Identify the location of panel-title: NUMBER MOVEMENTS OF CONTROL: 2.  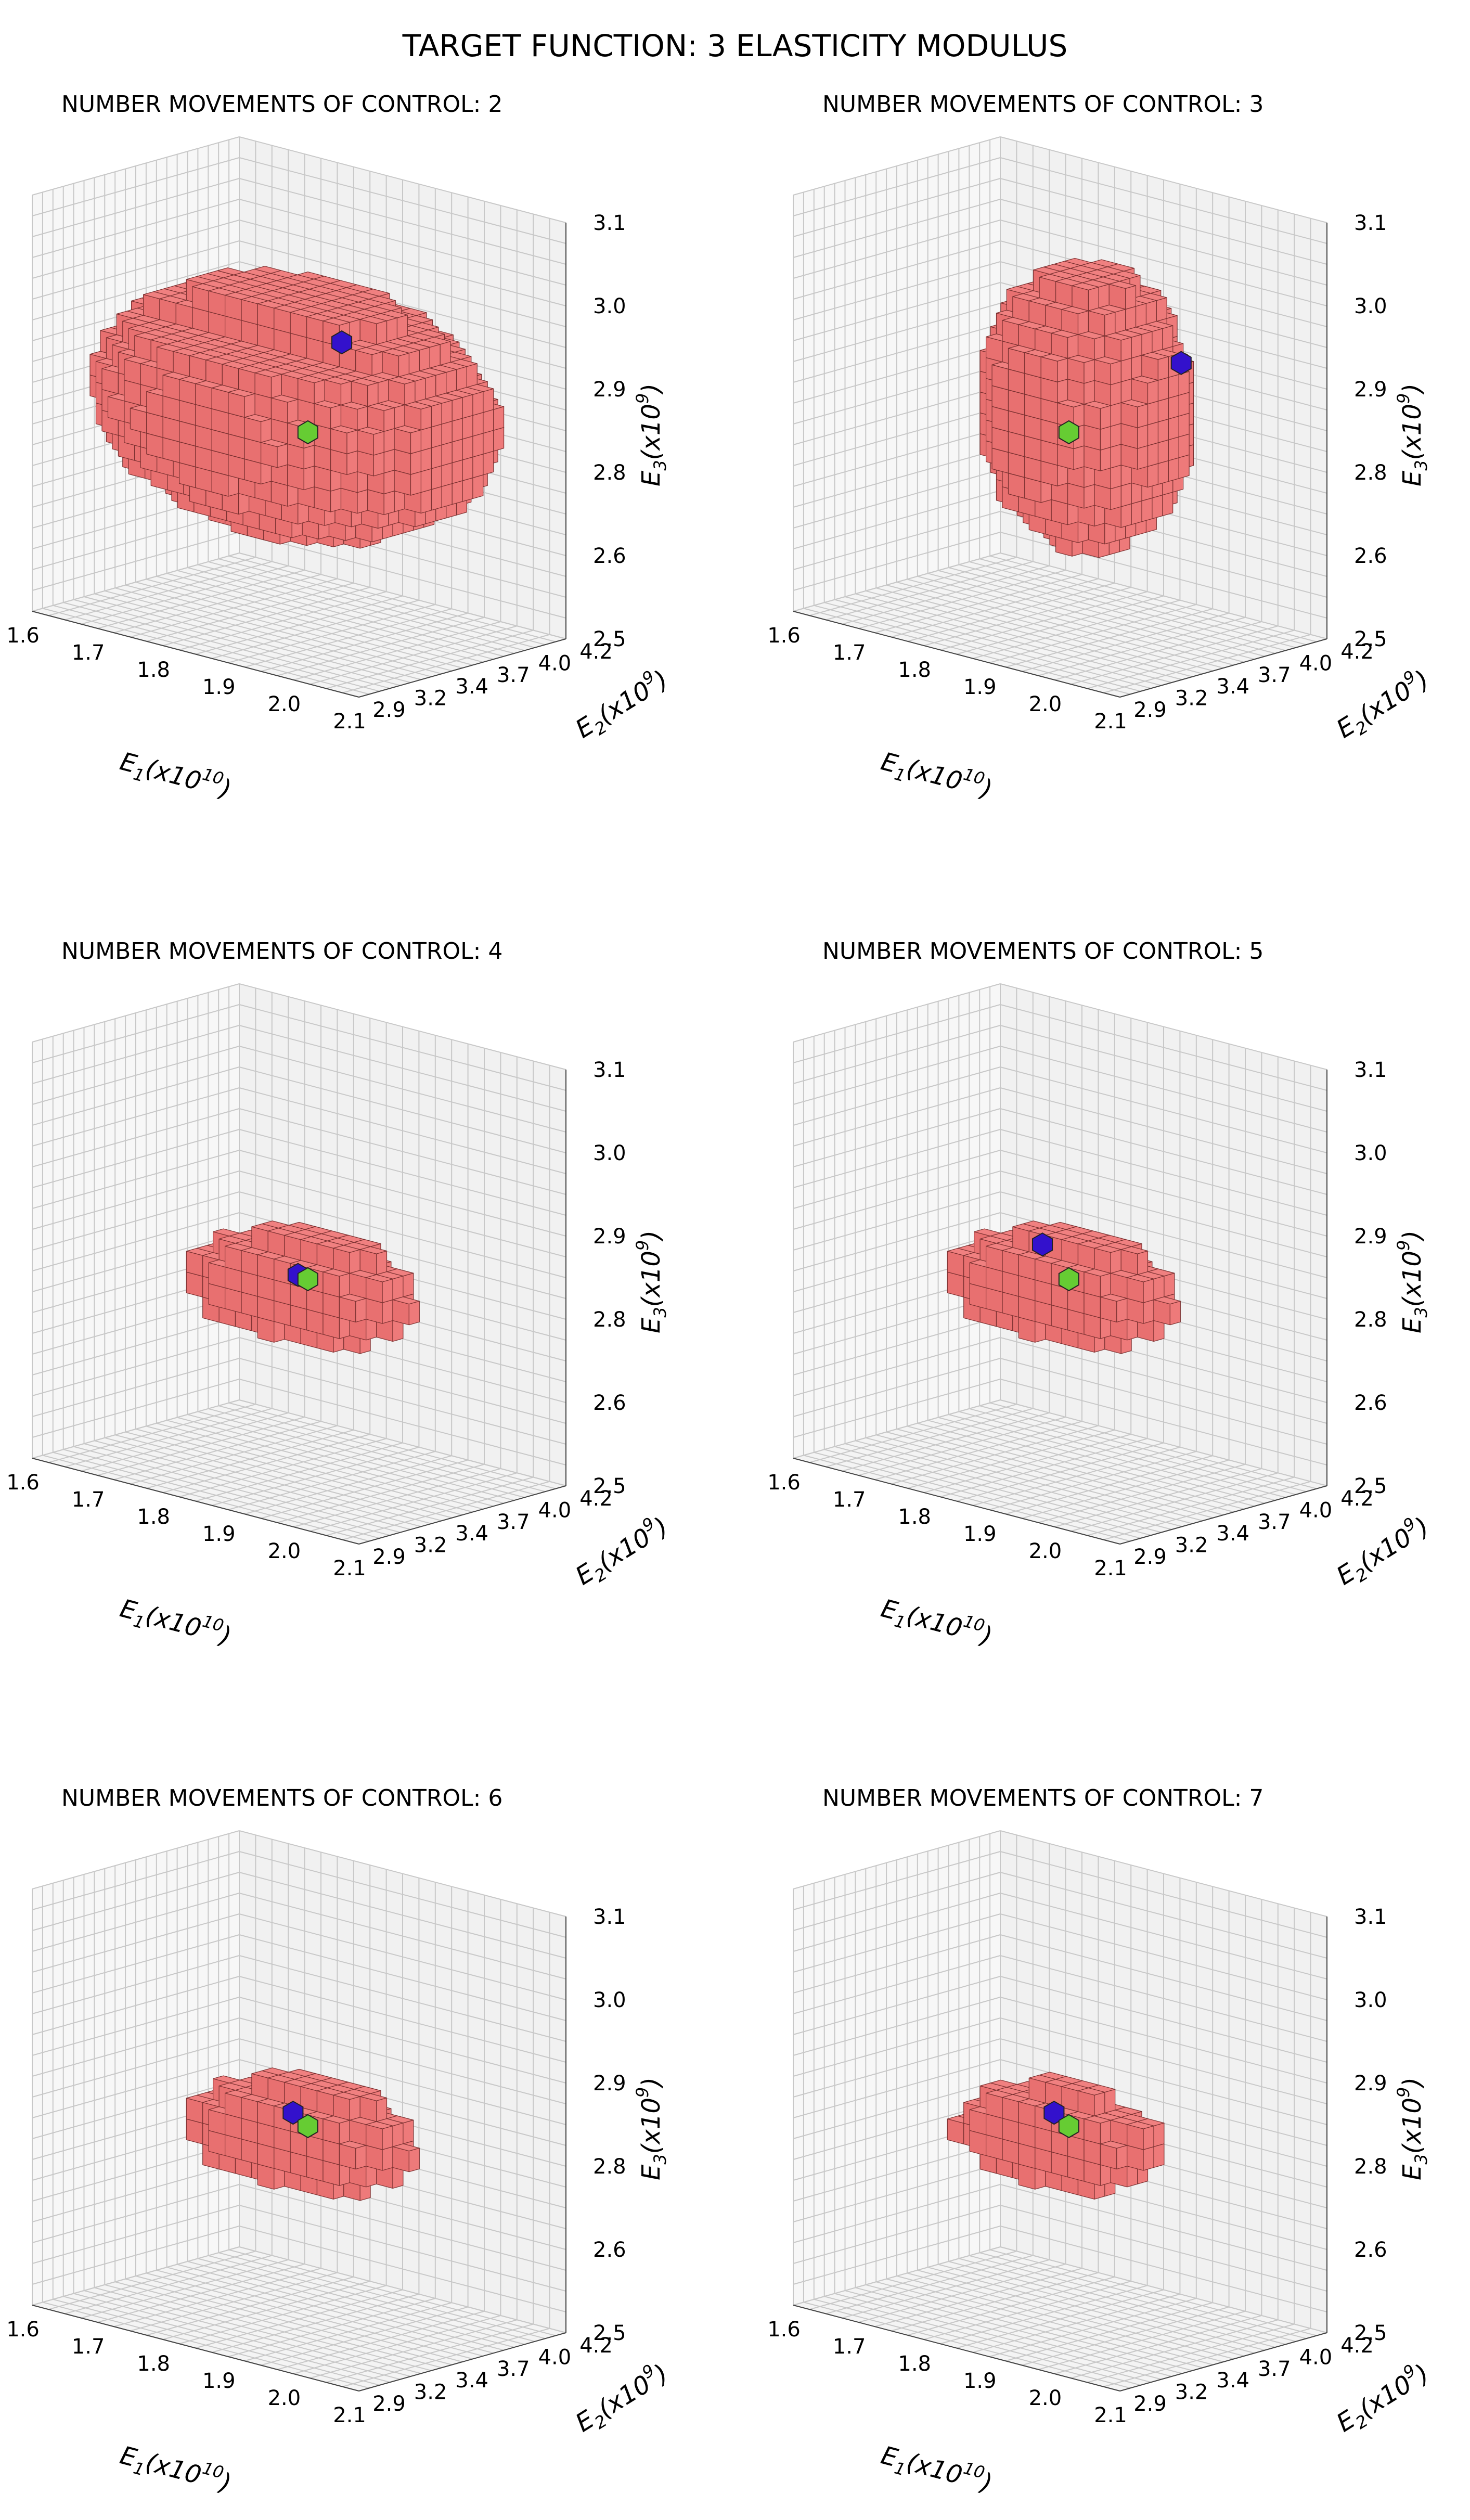
(281, 104).